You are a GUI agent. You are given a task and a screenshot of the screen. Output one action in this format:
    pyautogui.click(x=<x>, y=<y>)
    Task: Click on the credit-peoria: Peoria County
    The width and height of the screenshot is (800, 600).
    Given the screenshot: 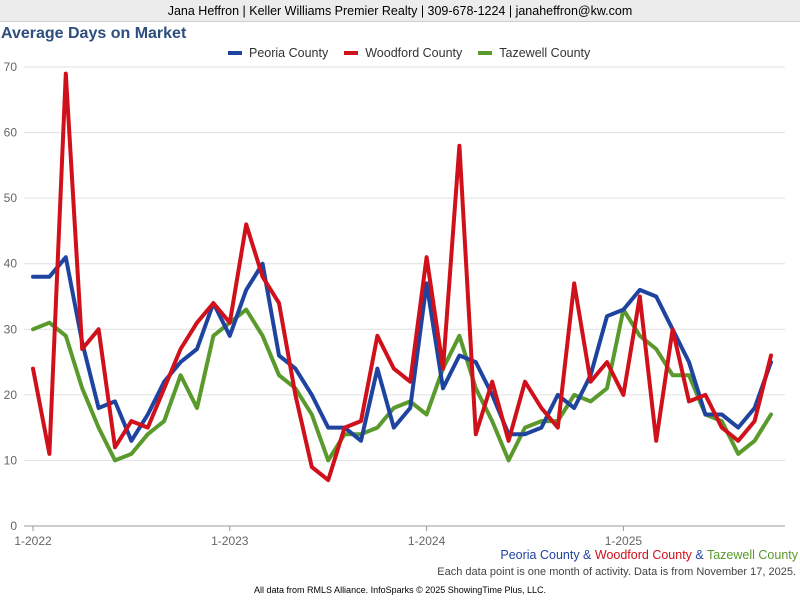 What is the action you would take?
    pyautogui.click(x=540, y=555)
    